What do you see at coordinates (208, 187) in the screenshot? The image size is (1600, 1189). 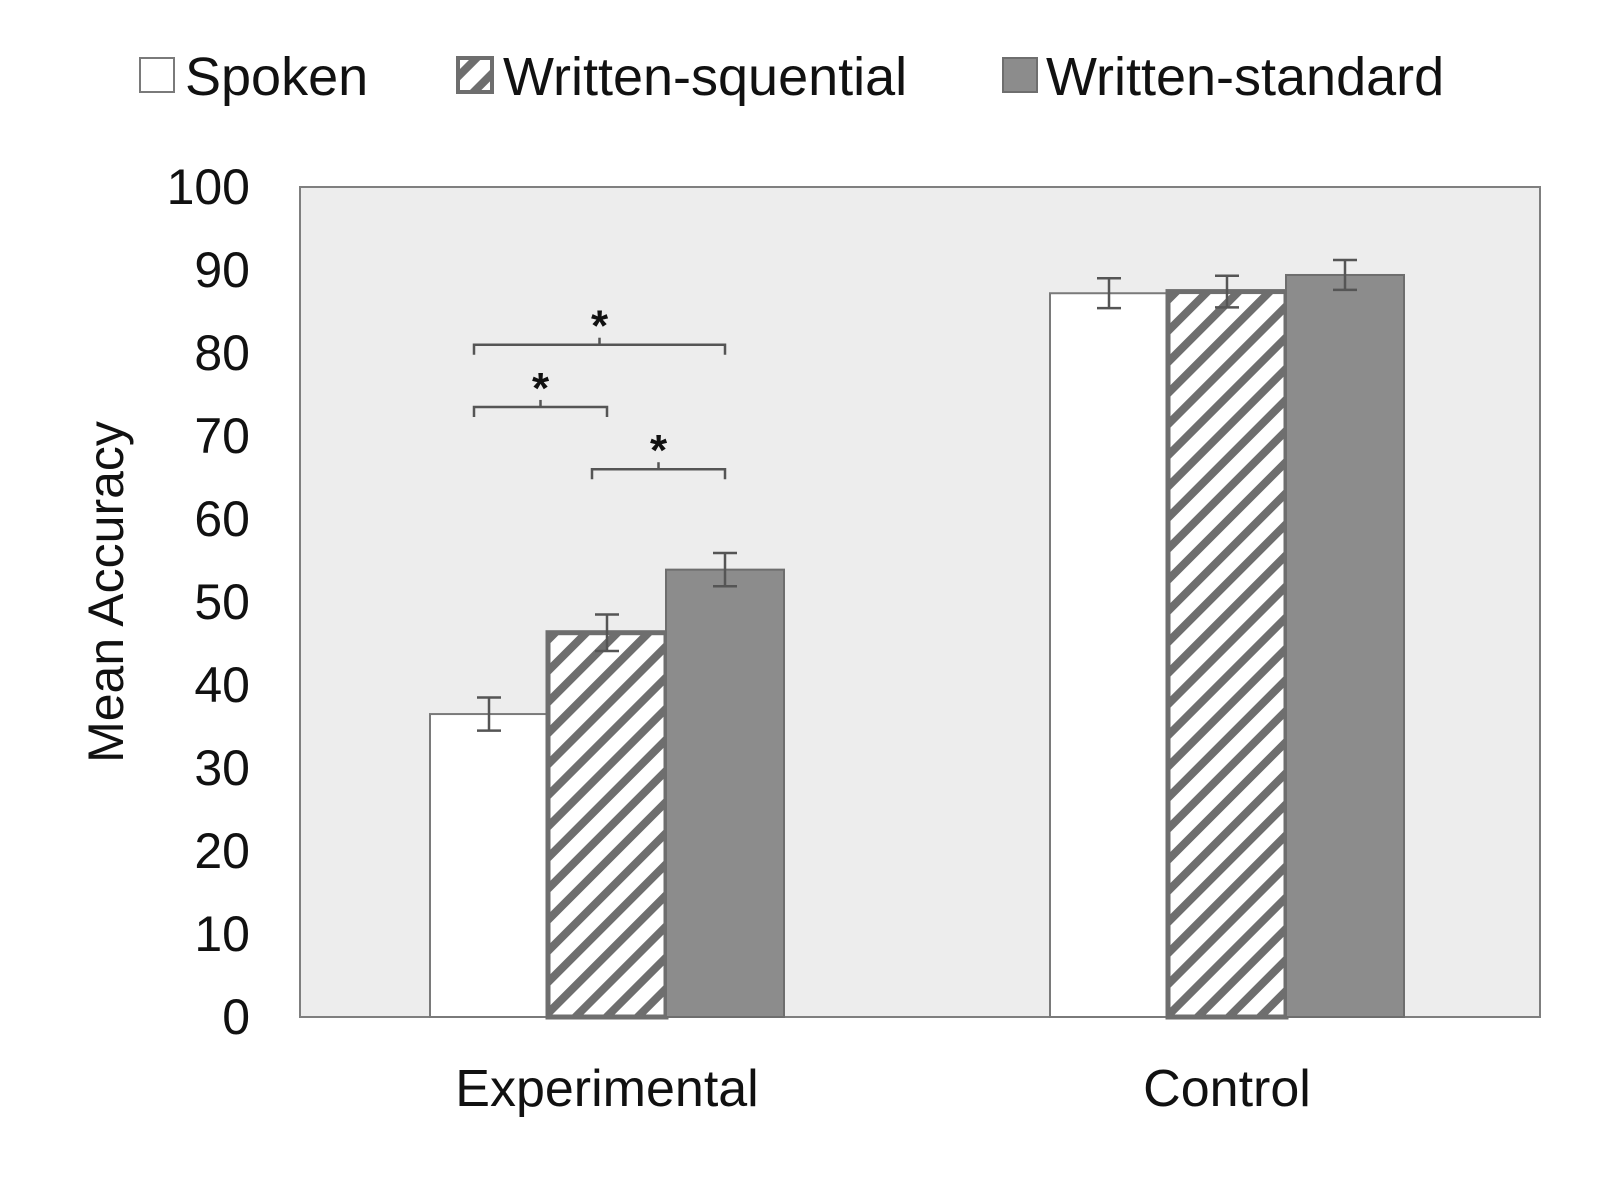 I see `y-tick-label: 100` at bounding box center [208, 187].